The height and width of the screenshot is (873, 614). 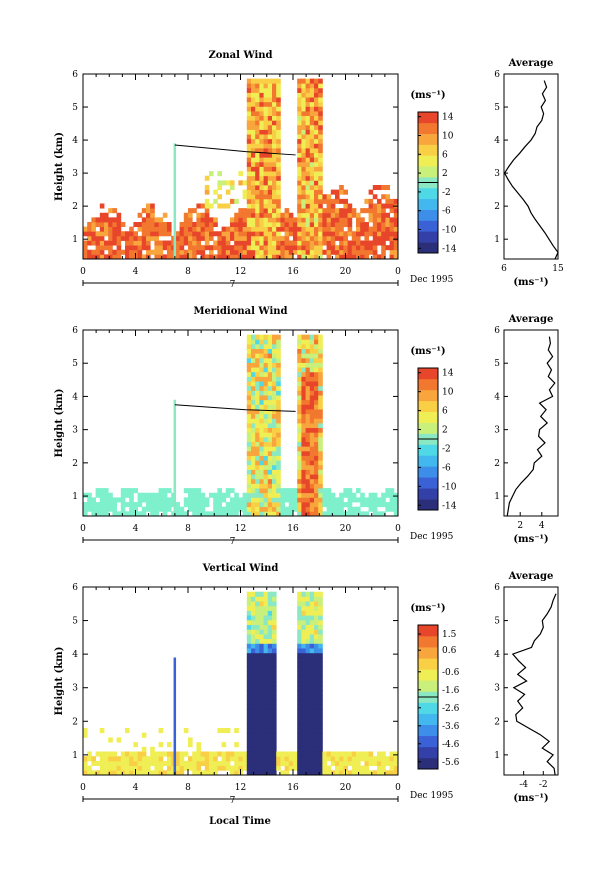 What do you see at coordinates (398, 272) in the screenshot?
I see `x-tick-label: 0` at bounding box center [398, 272].